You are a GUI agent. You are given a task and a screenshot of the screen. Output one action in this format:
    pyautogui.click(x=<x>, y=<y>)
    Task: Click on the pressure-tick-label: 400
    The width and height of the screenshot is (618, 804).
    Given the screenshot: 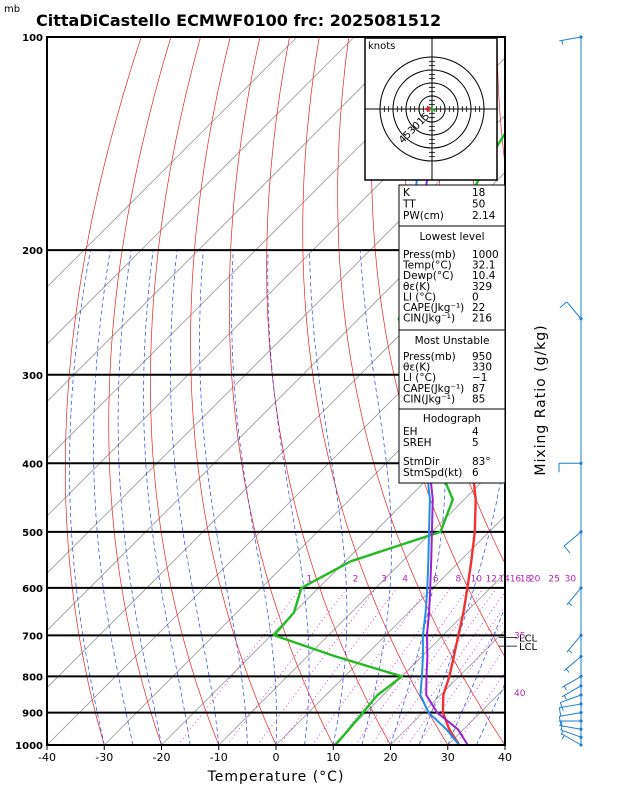 What is the action you would take?
    pyautogui.click(x=32, y=464)
    